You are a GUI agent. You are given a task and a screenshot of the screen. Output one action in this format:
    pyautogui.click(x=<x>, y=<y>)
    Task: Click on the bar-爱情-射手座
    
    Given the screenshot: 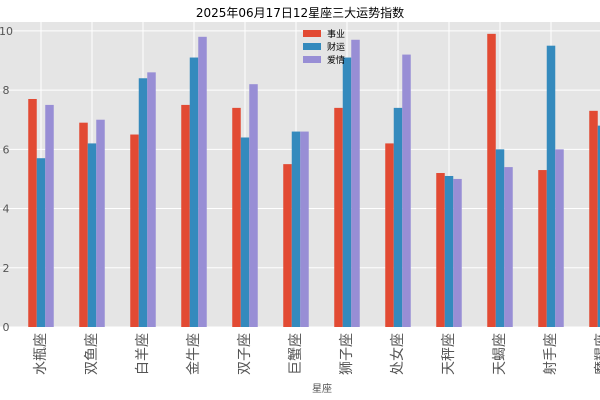 What is the action you would take?
    pyautogui.click(x=559, y=238)
    